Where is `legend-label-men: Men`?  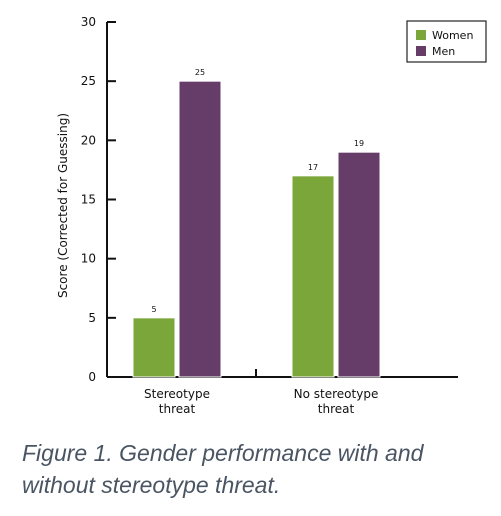
legend-label-men: Men is located at coordinates (443, 51).